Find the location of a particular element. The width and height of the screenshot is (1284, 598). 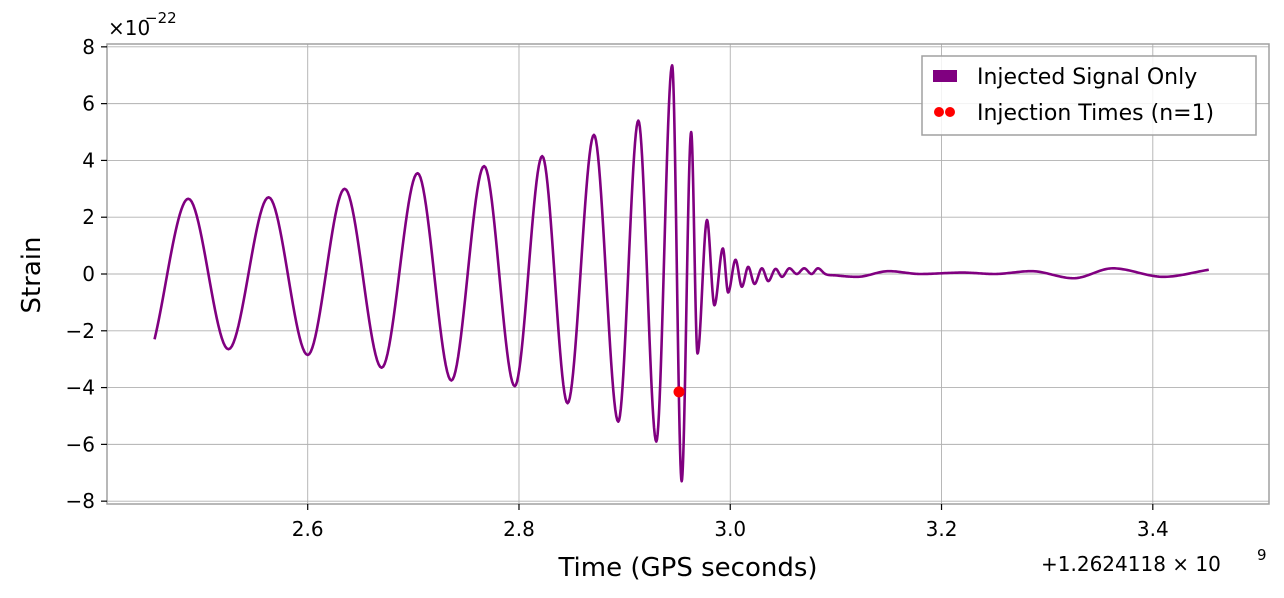

legend-label-injection: Injection Times (n=1) is located at coordinates (1095, 113).